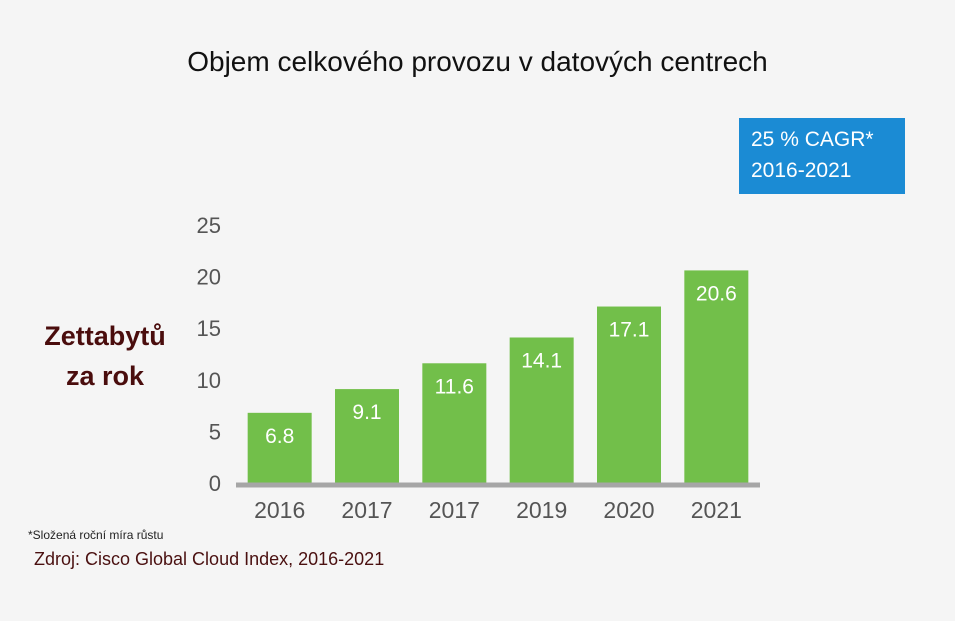 This screenshot has width=955, height=621. I want to click on bar-value-label: 11.6, so click(454, 386).